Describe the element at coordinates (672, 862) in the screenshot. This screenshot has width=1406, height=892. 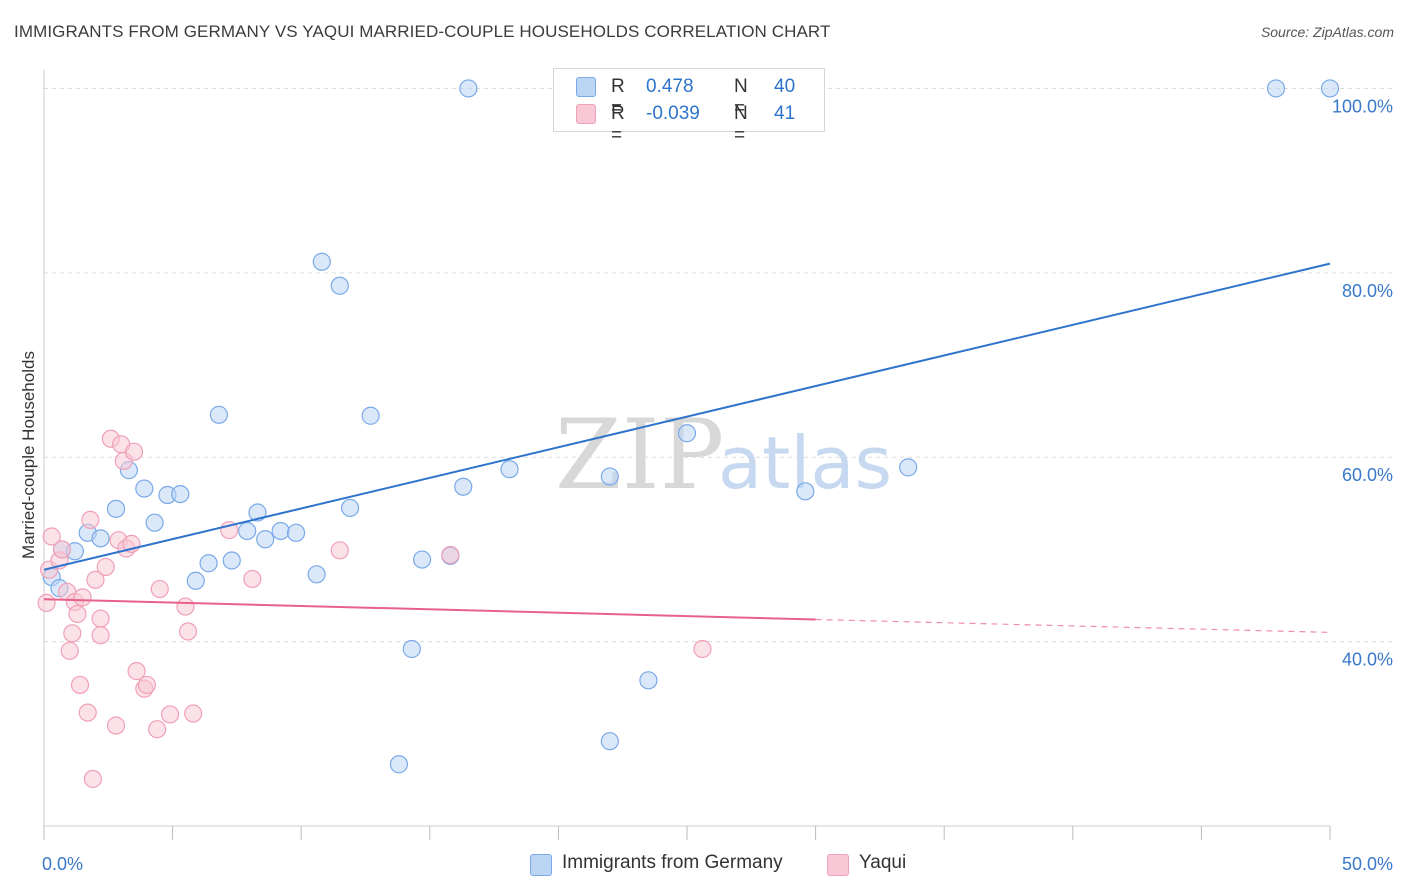
I see `bottom-legend-label-germany: Immigrants from Germany` at that location.